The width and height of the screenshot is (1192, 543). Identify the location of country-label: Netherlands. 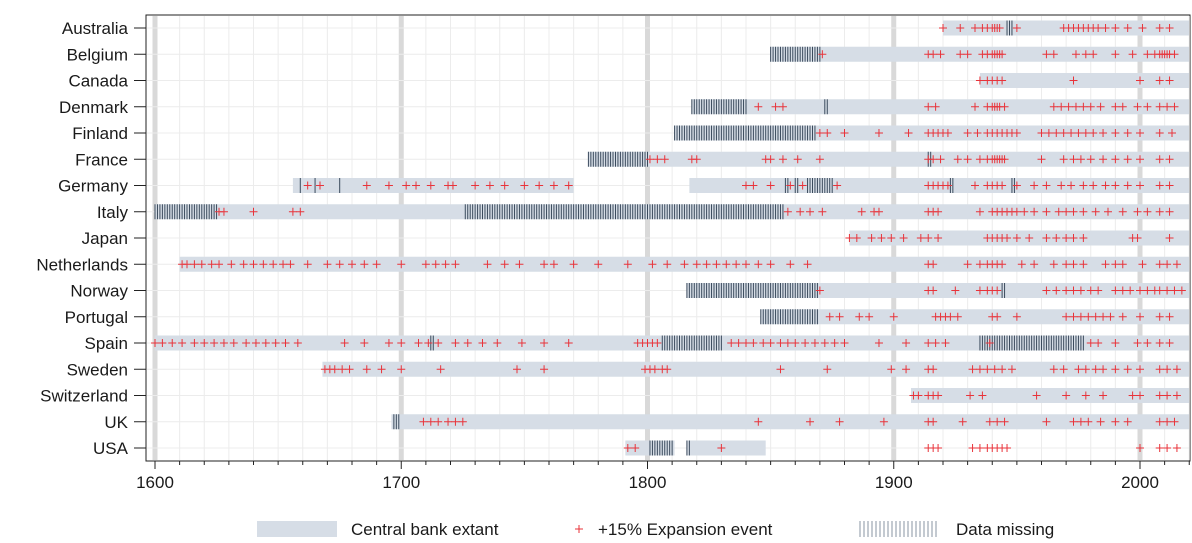
(82, 264).